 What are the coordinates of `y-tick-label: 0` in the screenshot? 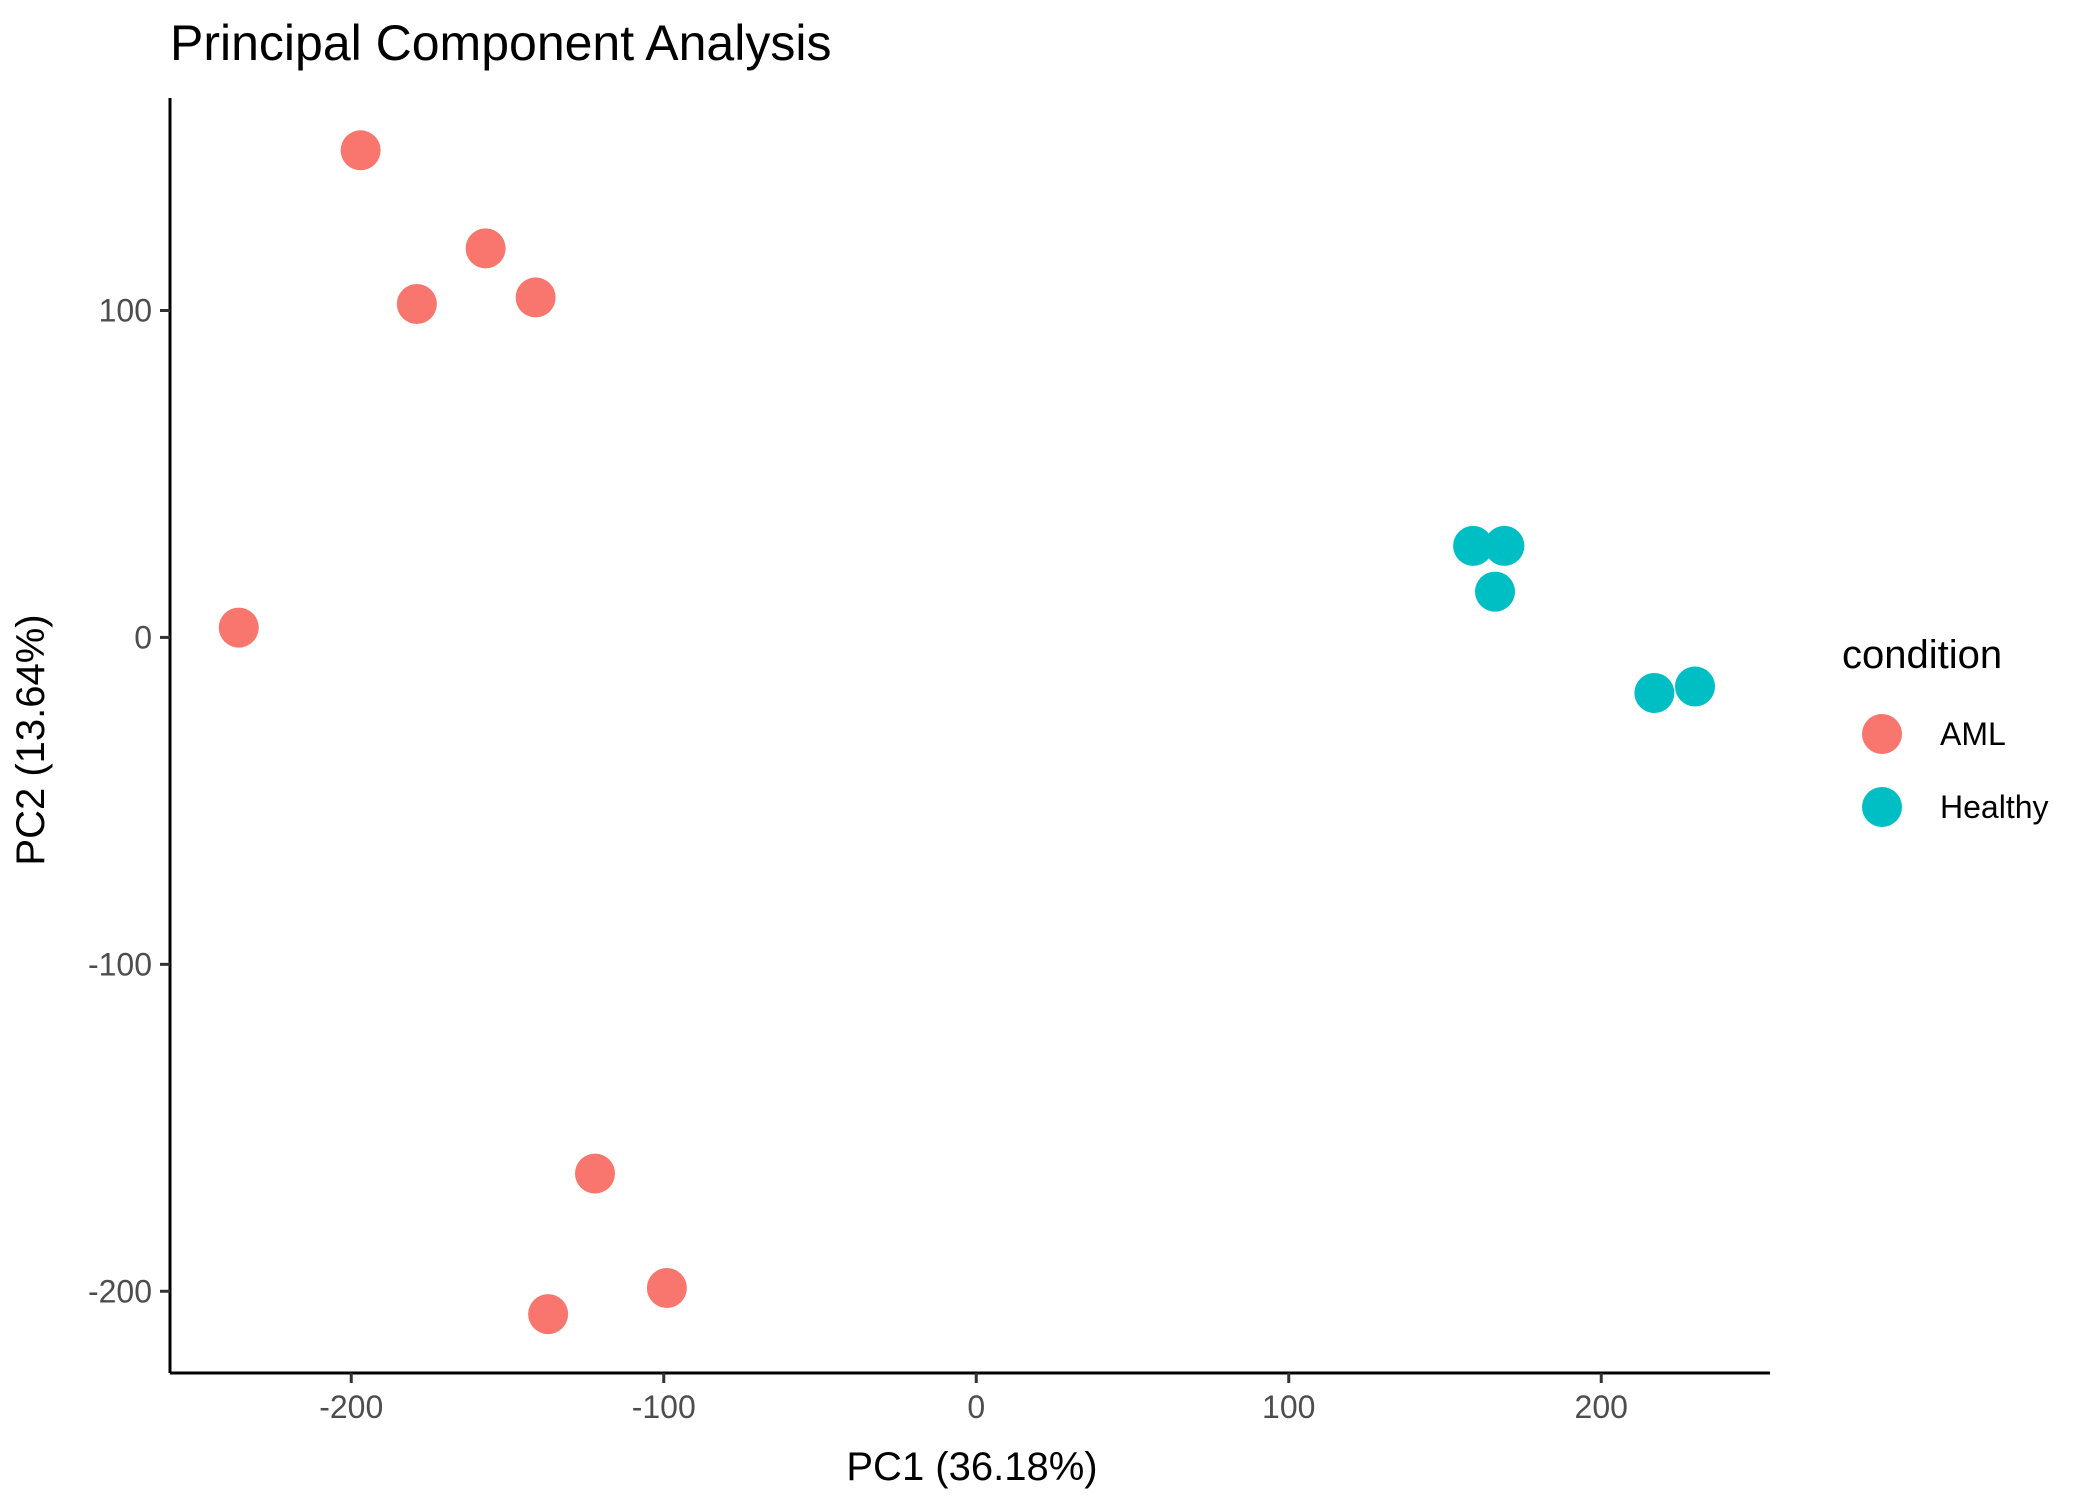 It's located at (143, 637).